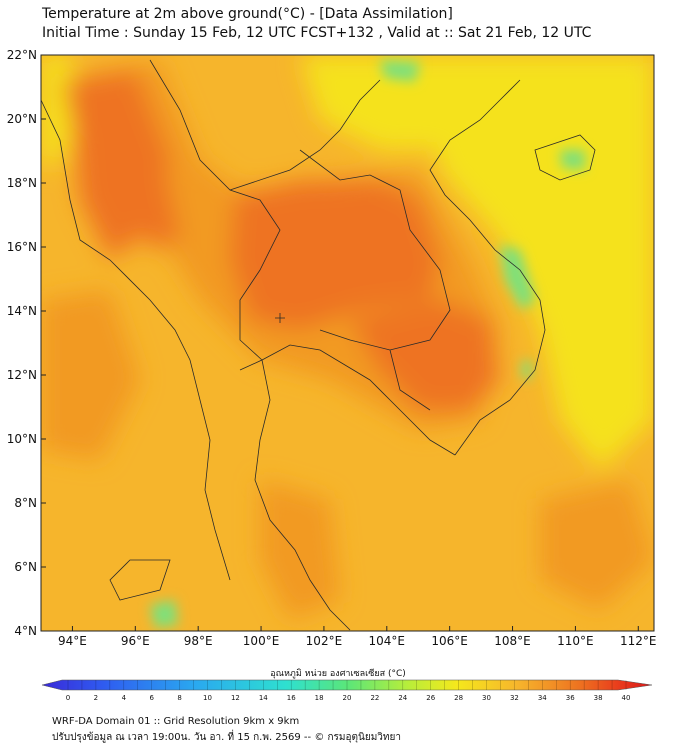 The width and height of the screenshot is (676, 756). I want to click on colorbar-tick-label: 28, so click(458, 698).